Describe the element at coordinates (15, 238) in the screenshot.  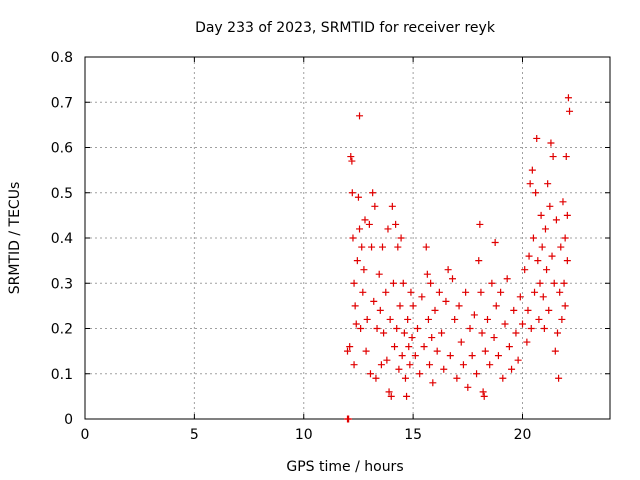
I see `y-axis-label: SRMTID / TECUs` at that location.